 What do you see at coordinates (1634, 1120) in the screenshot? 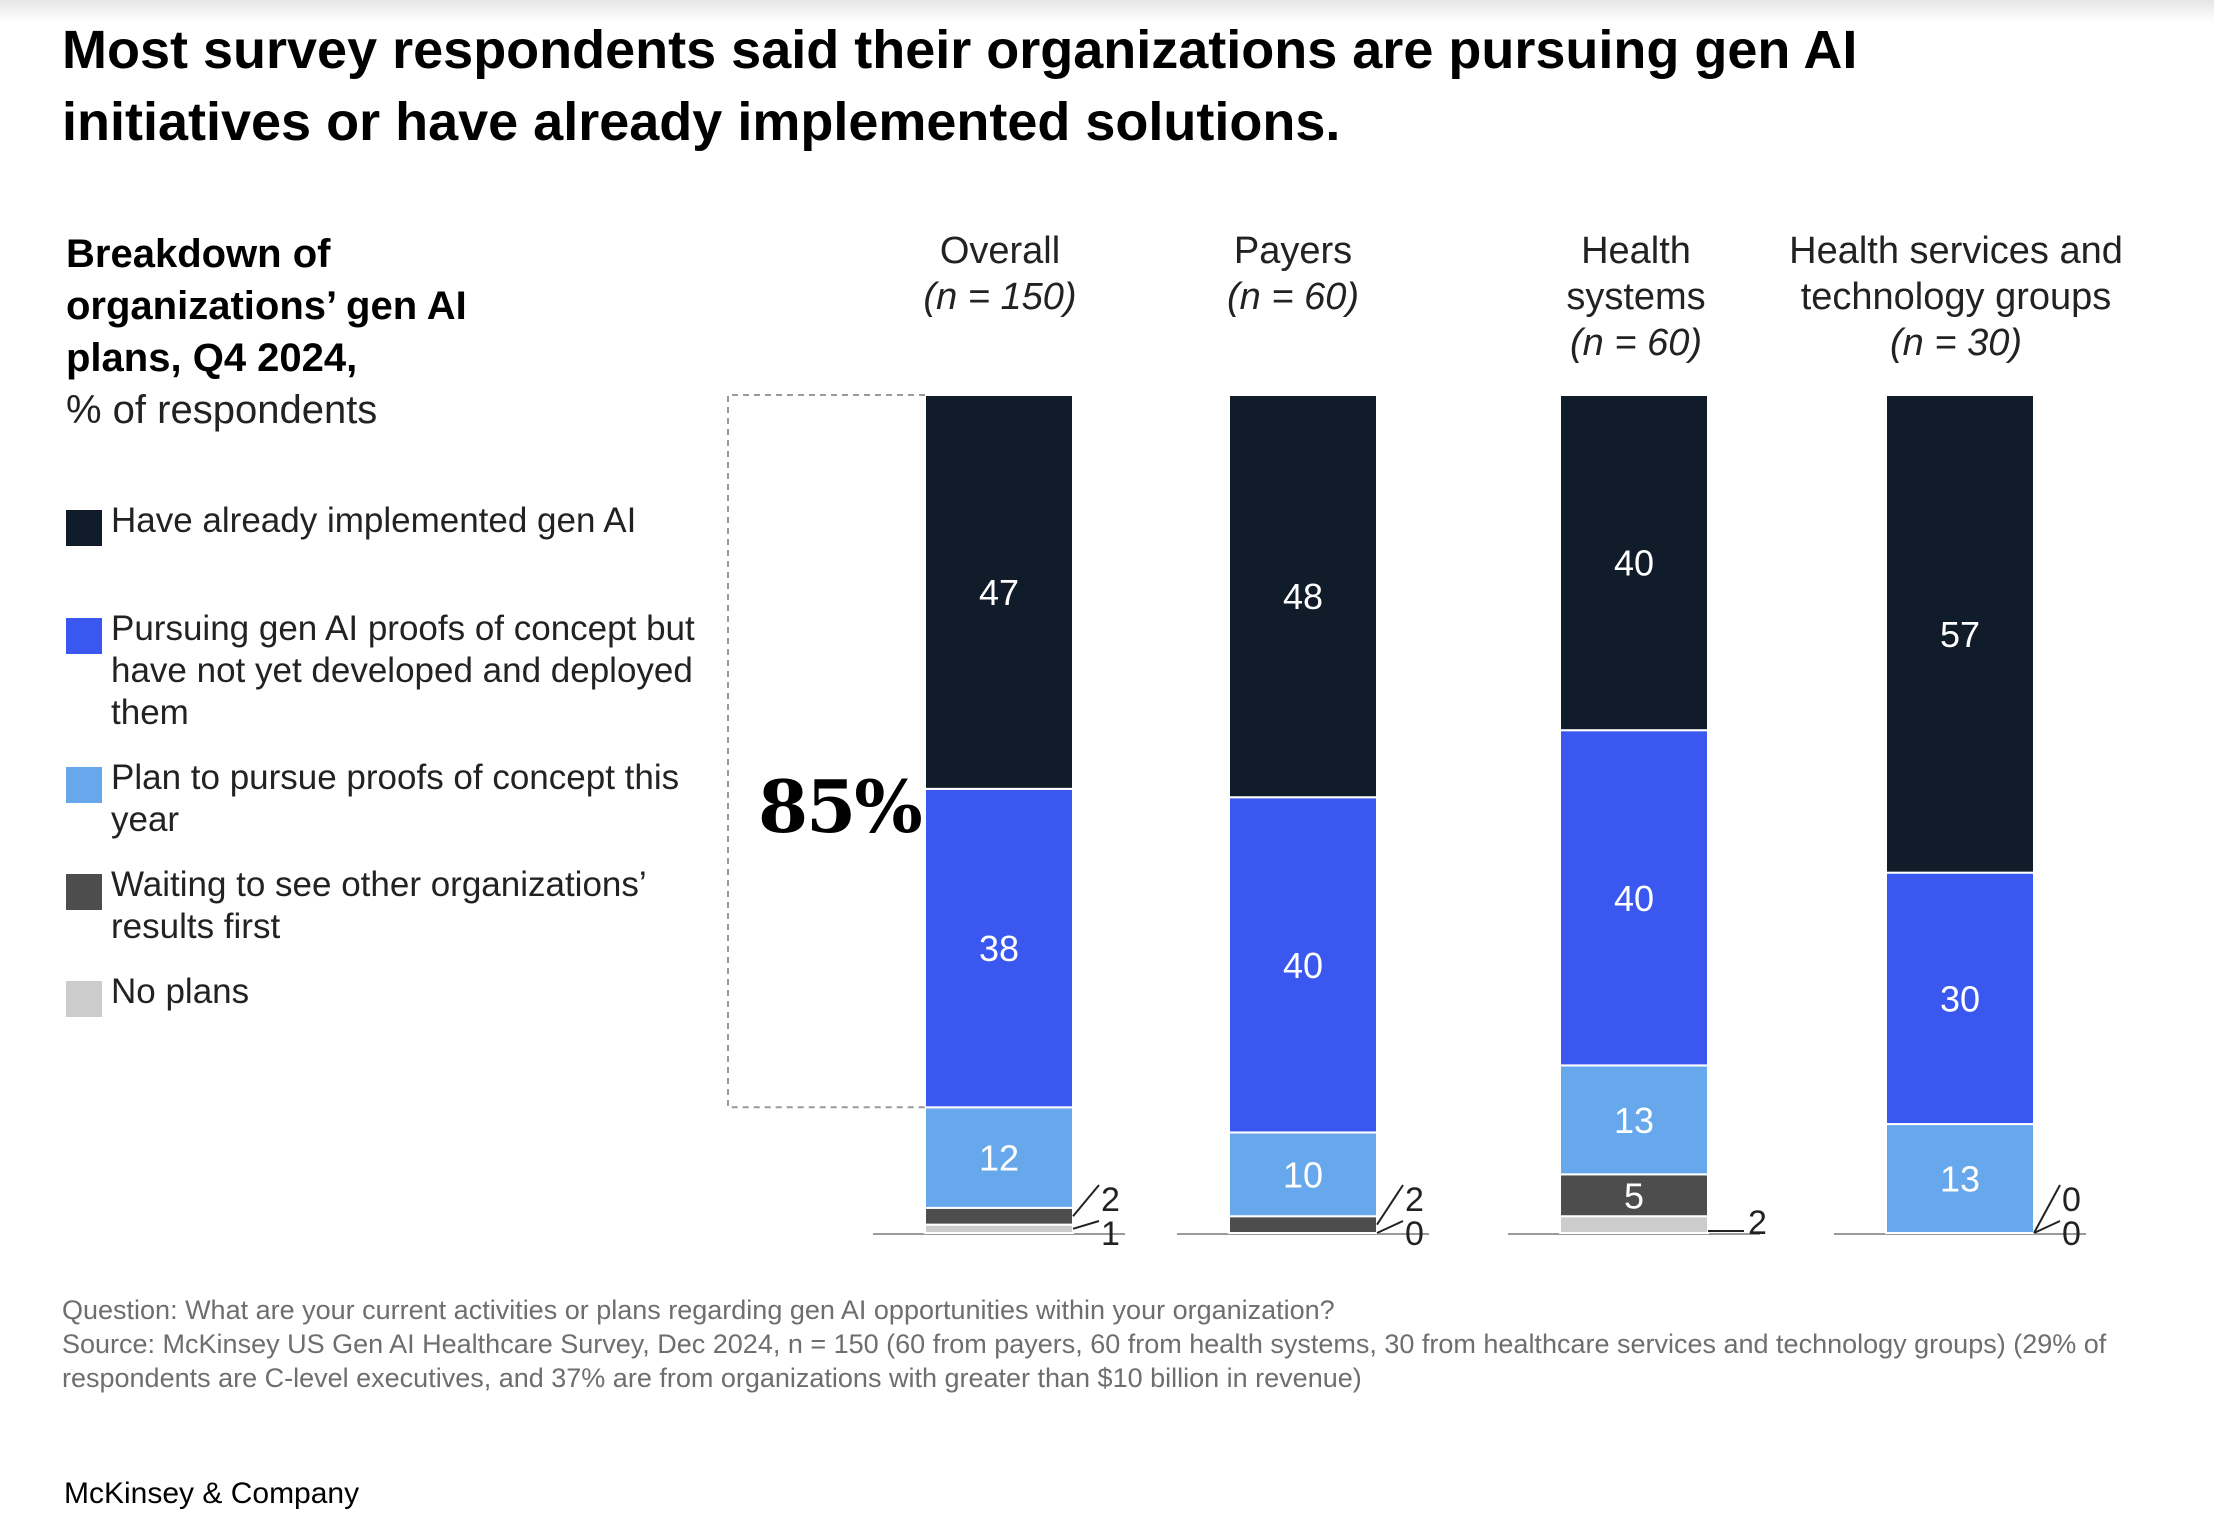
I see `data-label-health-systems-plan: 13` at bounding box center [1634, 1120].